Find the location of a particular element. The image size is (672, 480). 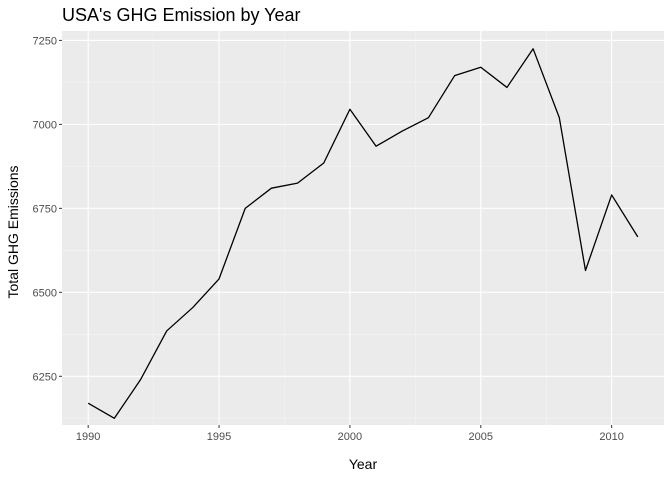

chart-title: USA's GHG Emission by Year is located at coordinates (181, 15).